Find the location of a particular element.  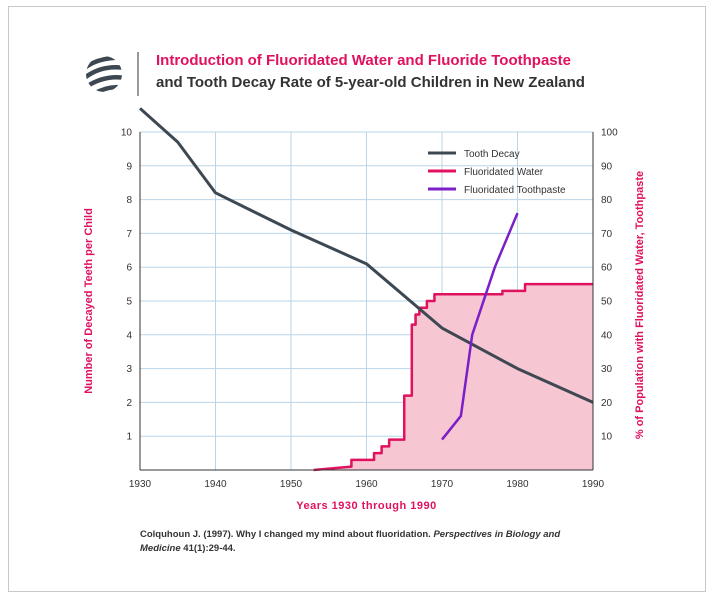

y-tick-label-left: 10 is located at coordinates (127, 133).